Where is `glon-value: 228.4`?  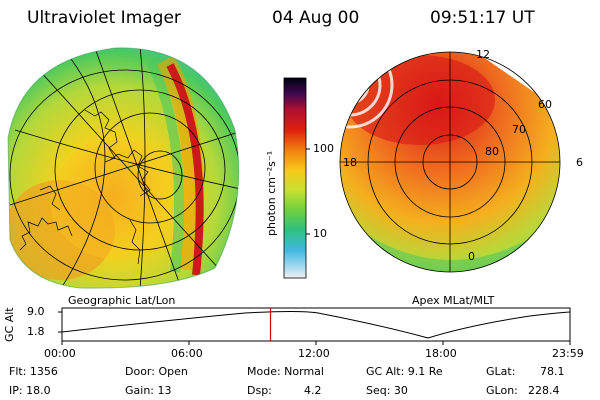 glon-value: 228.4 is located at coordinates (544, 390).